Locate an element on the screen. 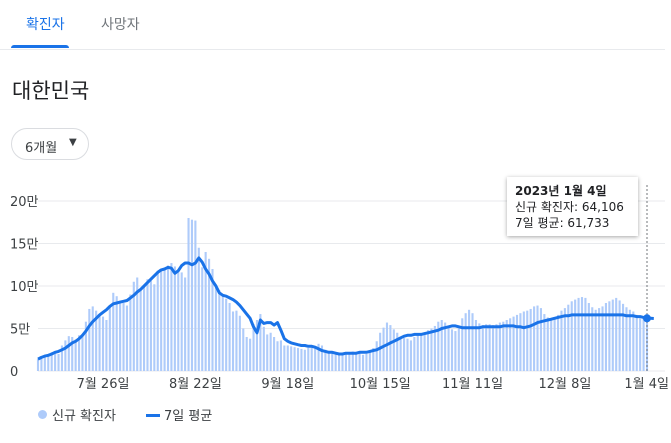 The height and width of the screenshot is (443, 671). chart-tooltip: 2023년 1월 4일 신규 확진자: 64,106 7일 평균: 61,733 is located at coordinates (572, 206).